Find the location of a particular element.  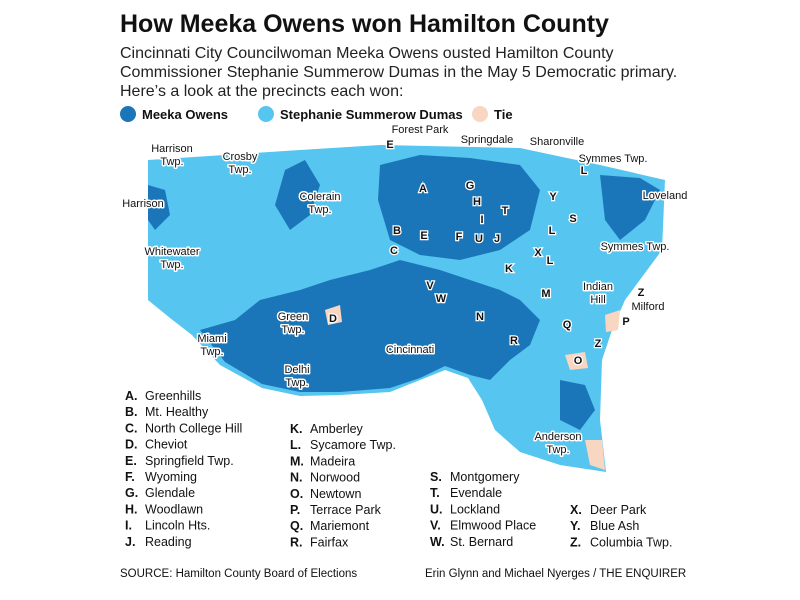

map-letter: O is located at coordinates (578, 361).